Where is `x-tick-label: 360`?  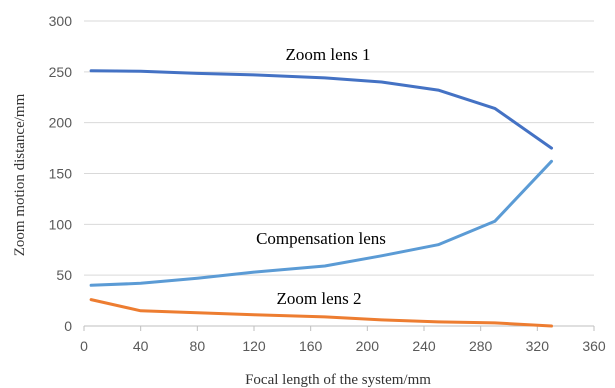
x-tick-label: 360 is located at coordinates (594, 346).